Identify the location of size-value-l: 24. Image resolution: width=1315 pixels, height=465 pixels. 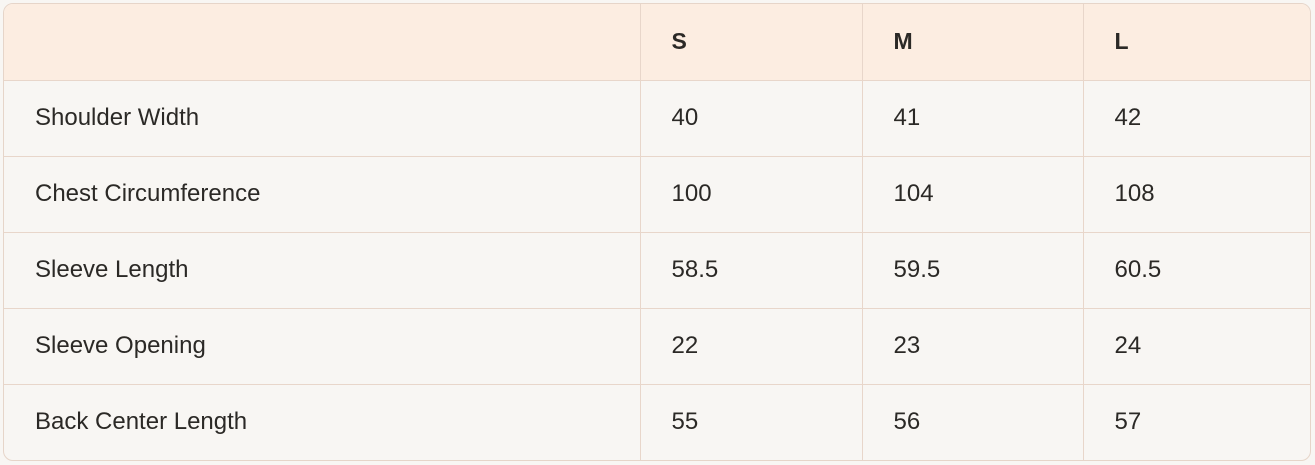
(1196, 346).